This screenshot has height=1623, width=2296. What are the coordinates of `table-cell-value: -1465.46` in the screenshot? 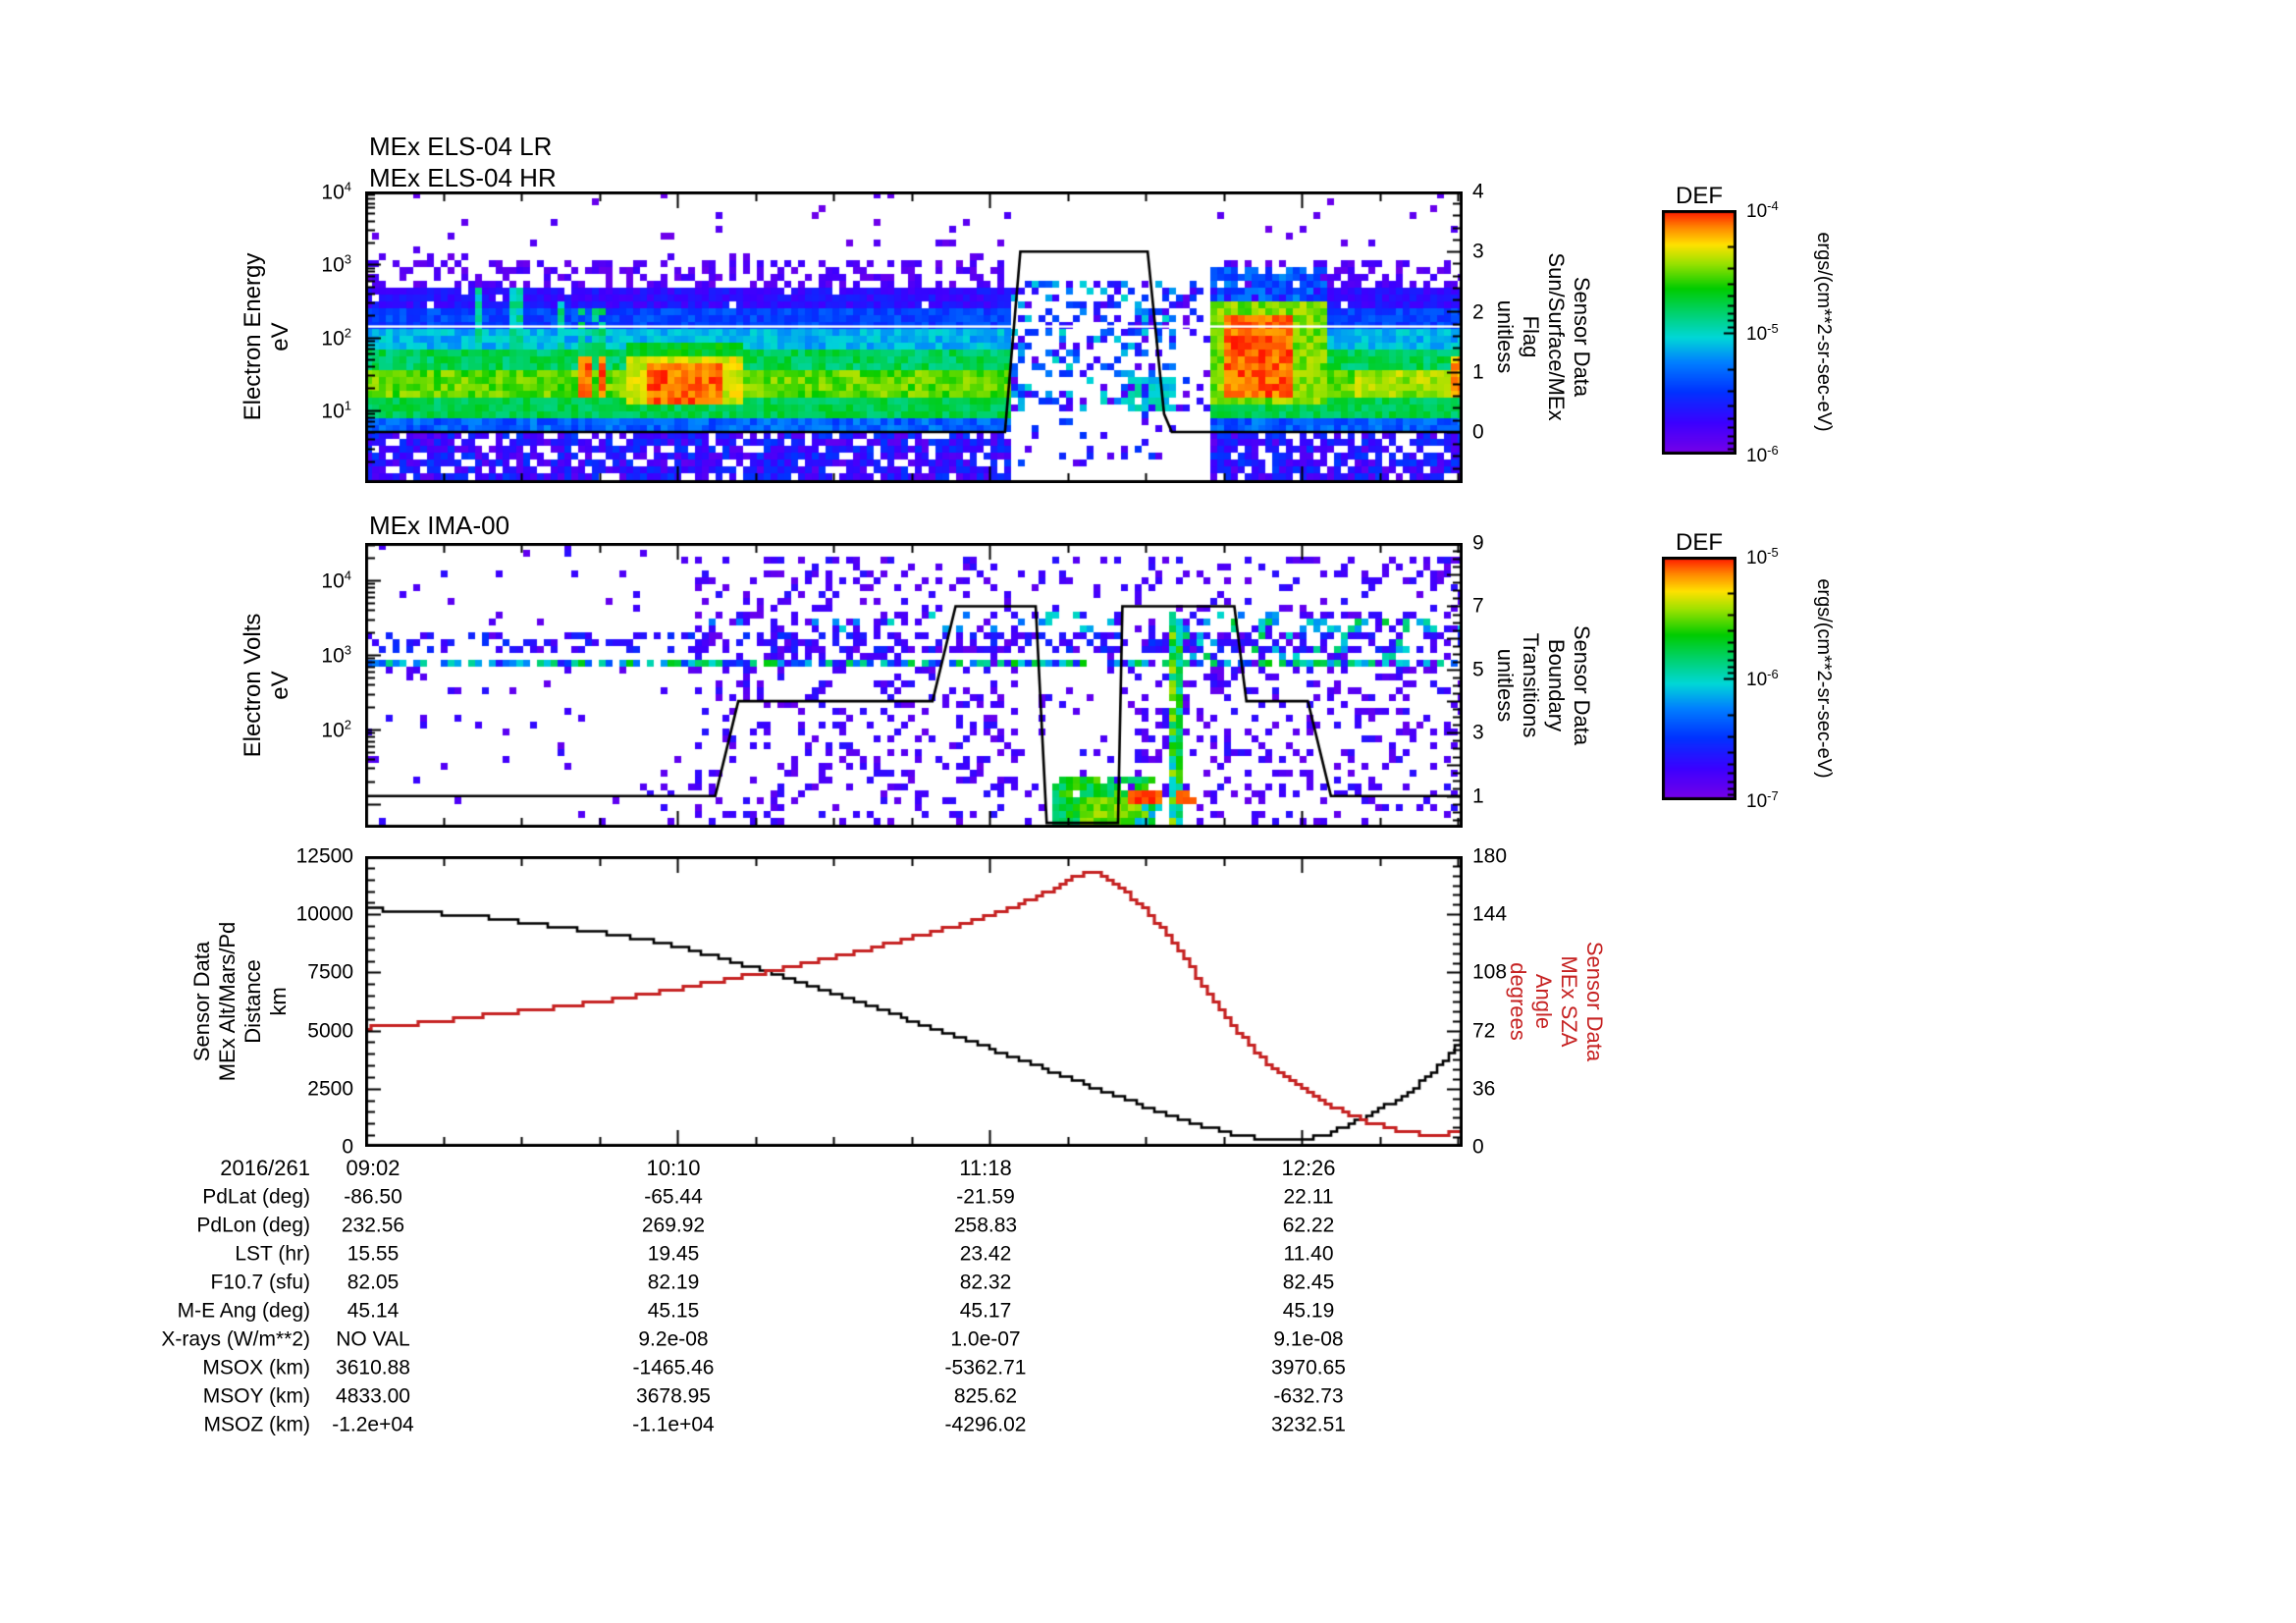 It's located at (673, 1368).